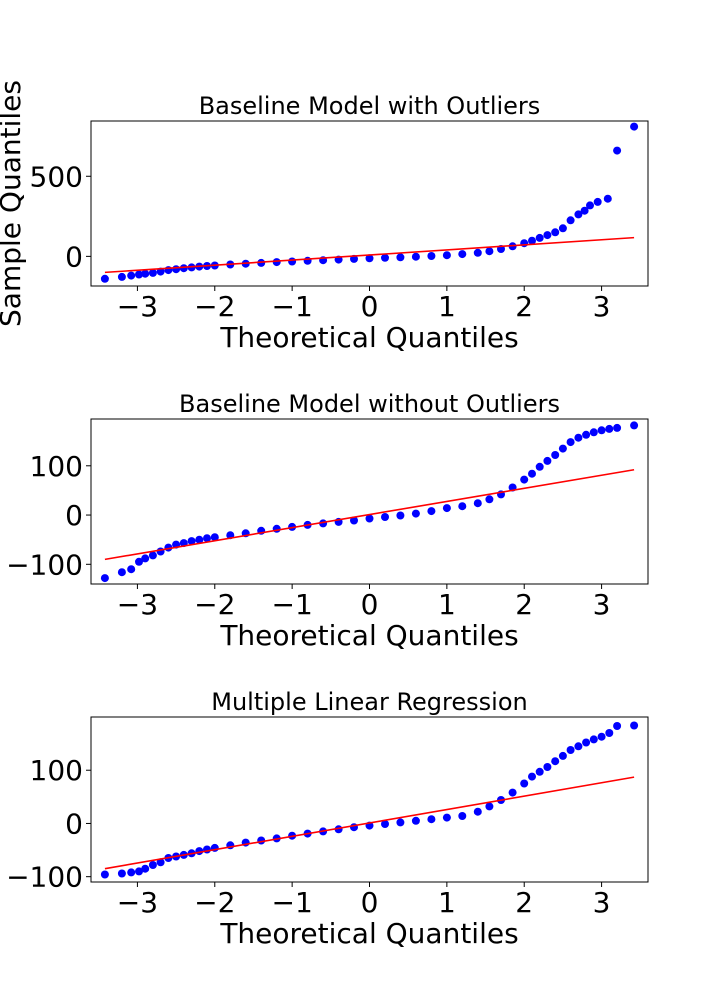 This screenshot has height=1008, width=720. Describe the element at coordinates (13, 203) in the screenshot. I see `y-axis-label: Sample Quantiles` at that location.